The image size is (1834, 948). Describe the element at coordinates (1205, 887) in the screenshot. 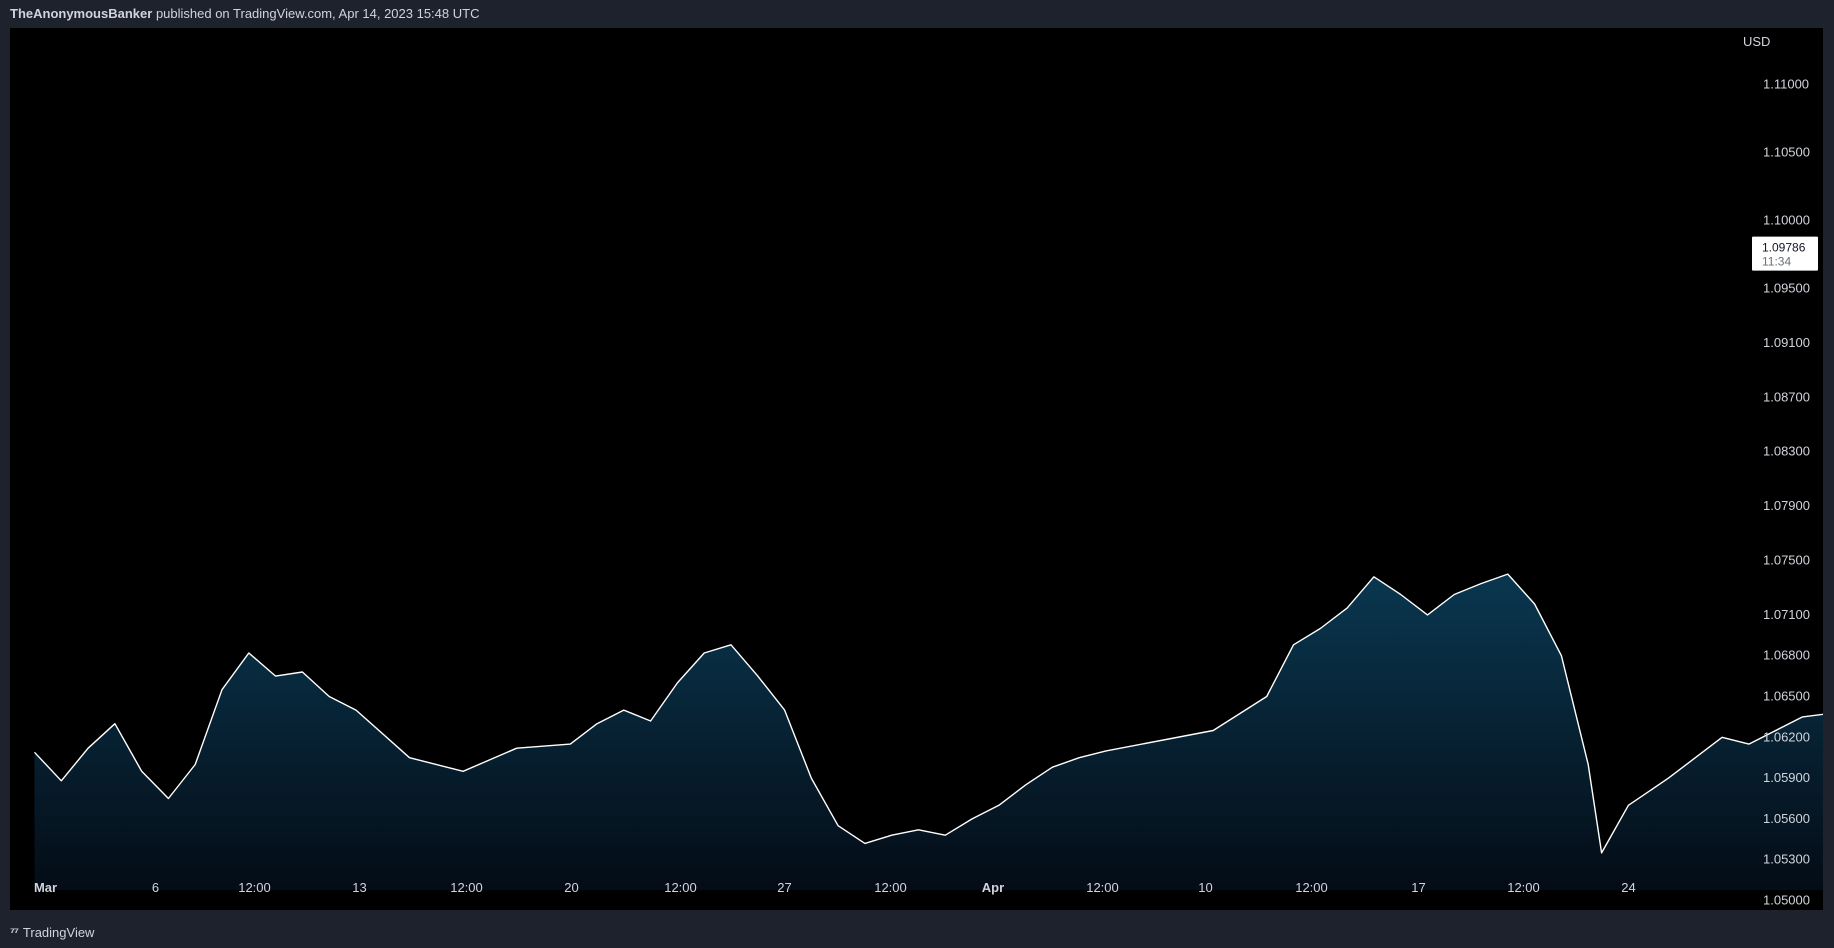

I see `x-tick-label: 10` at that location.